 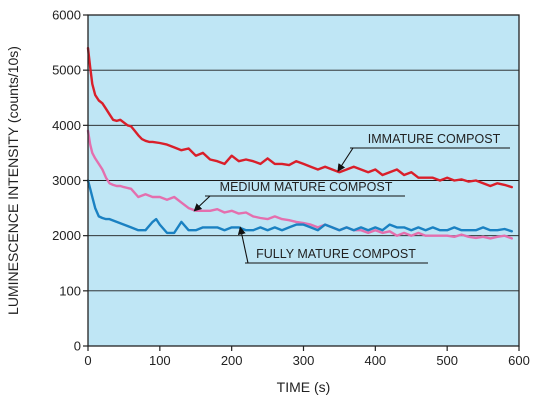 What do you see at coordinates (434, 139) in the screenshot?
I see `annotation-label-0: IMMATURE COMPOST` at bounding box center [434, 139].